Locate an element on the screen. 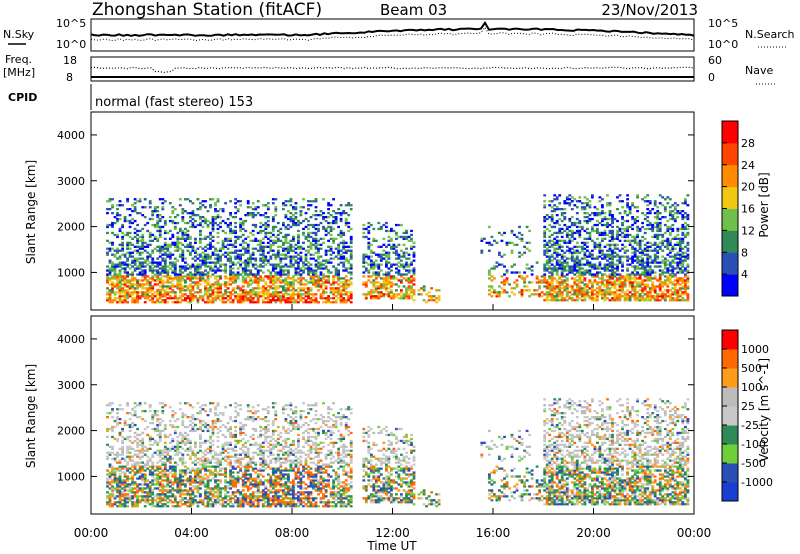 This screenshot has height=554, width=800. nsky-series is located at coordinates (392, 28).